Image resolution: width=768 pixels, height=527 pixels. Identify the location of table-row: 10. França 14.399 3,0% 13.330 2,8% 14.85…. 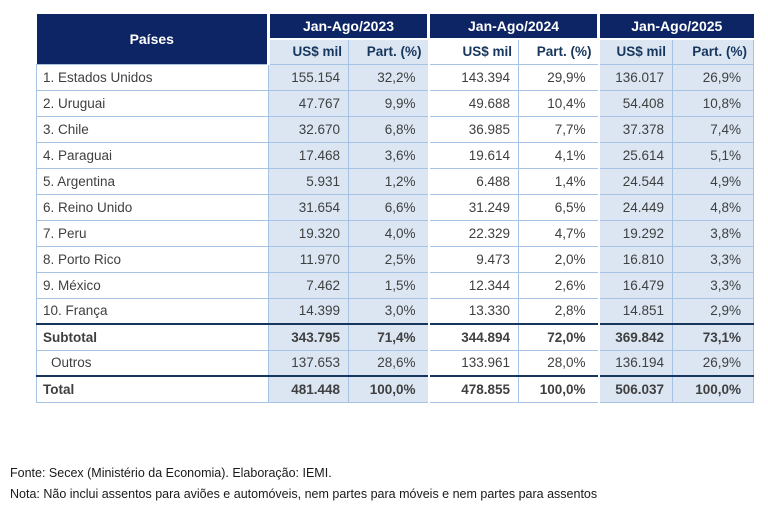
(395, 311).